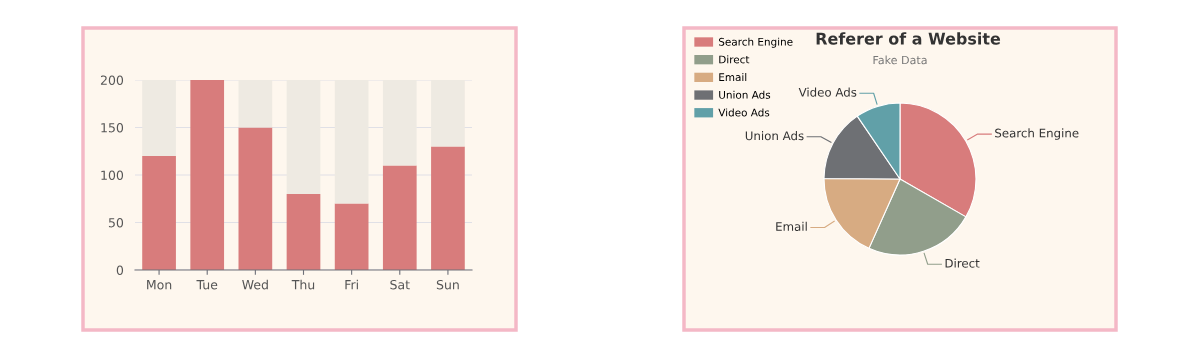 This screenshot has width=1200, height=362. Describe the element at coordinates (207, 285) in the screenshot. I see `x-tick-label: Tue` at that location.